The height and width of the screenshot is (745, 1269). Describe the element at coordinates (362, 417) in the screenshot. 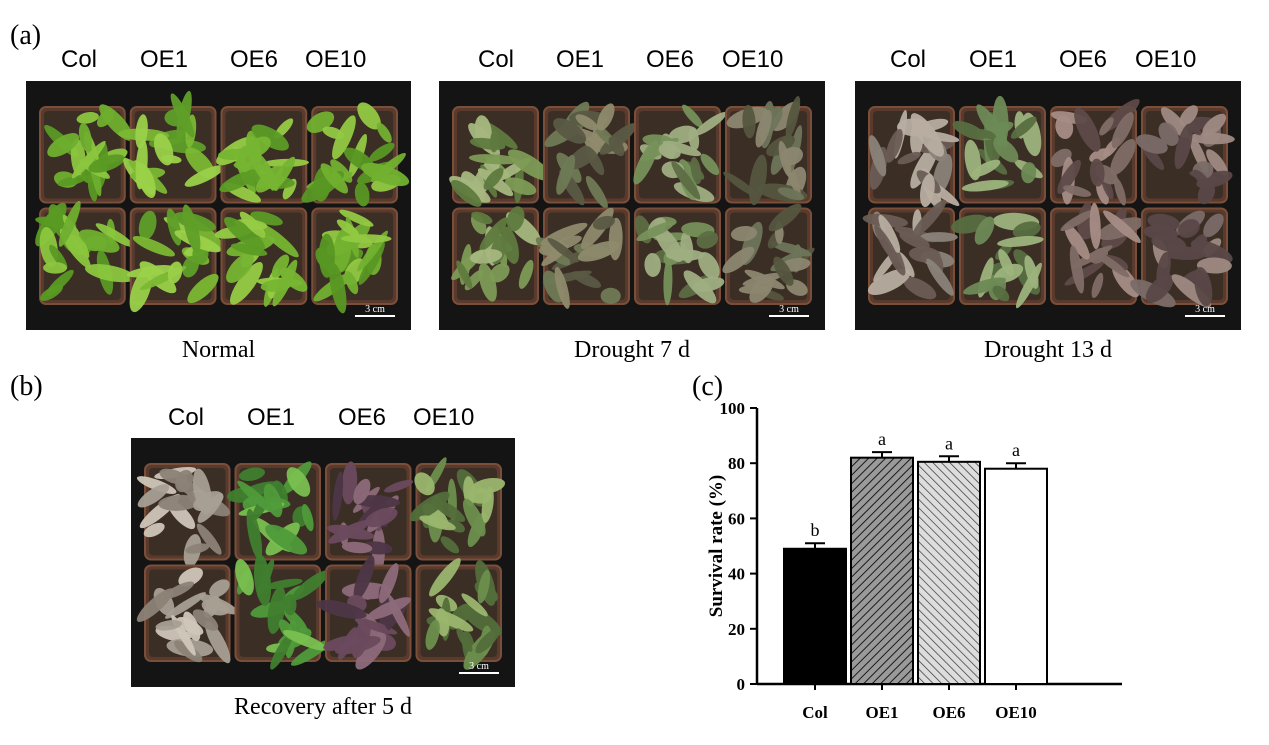

I see `photo4-header-oe6: OE6` at that location.